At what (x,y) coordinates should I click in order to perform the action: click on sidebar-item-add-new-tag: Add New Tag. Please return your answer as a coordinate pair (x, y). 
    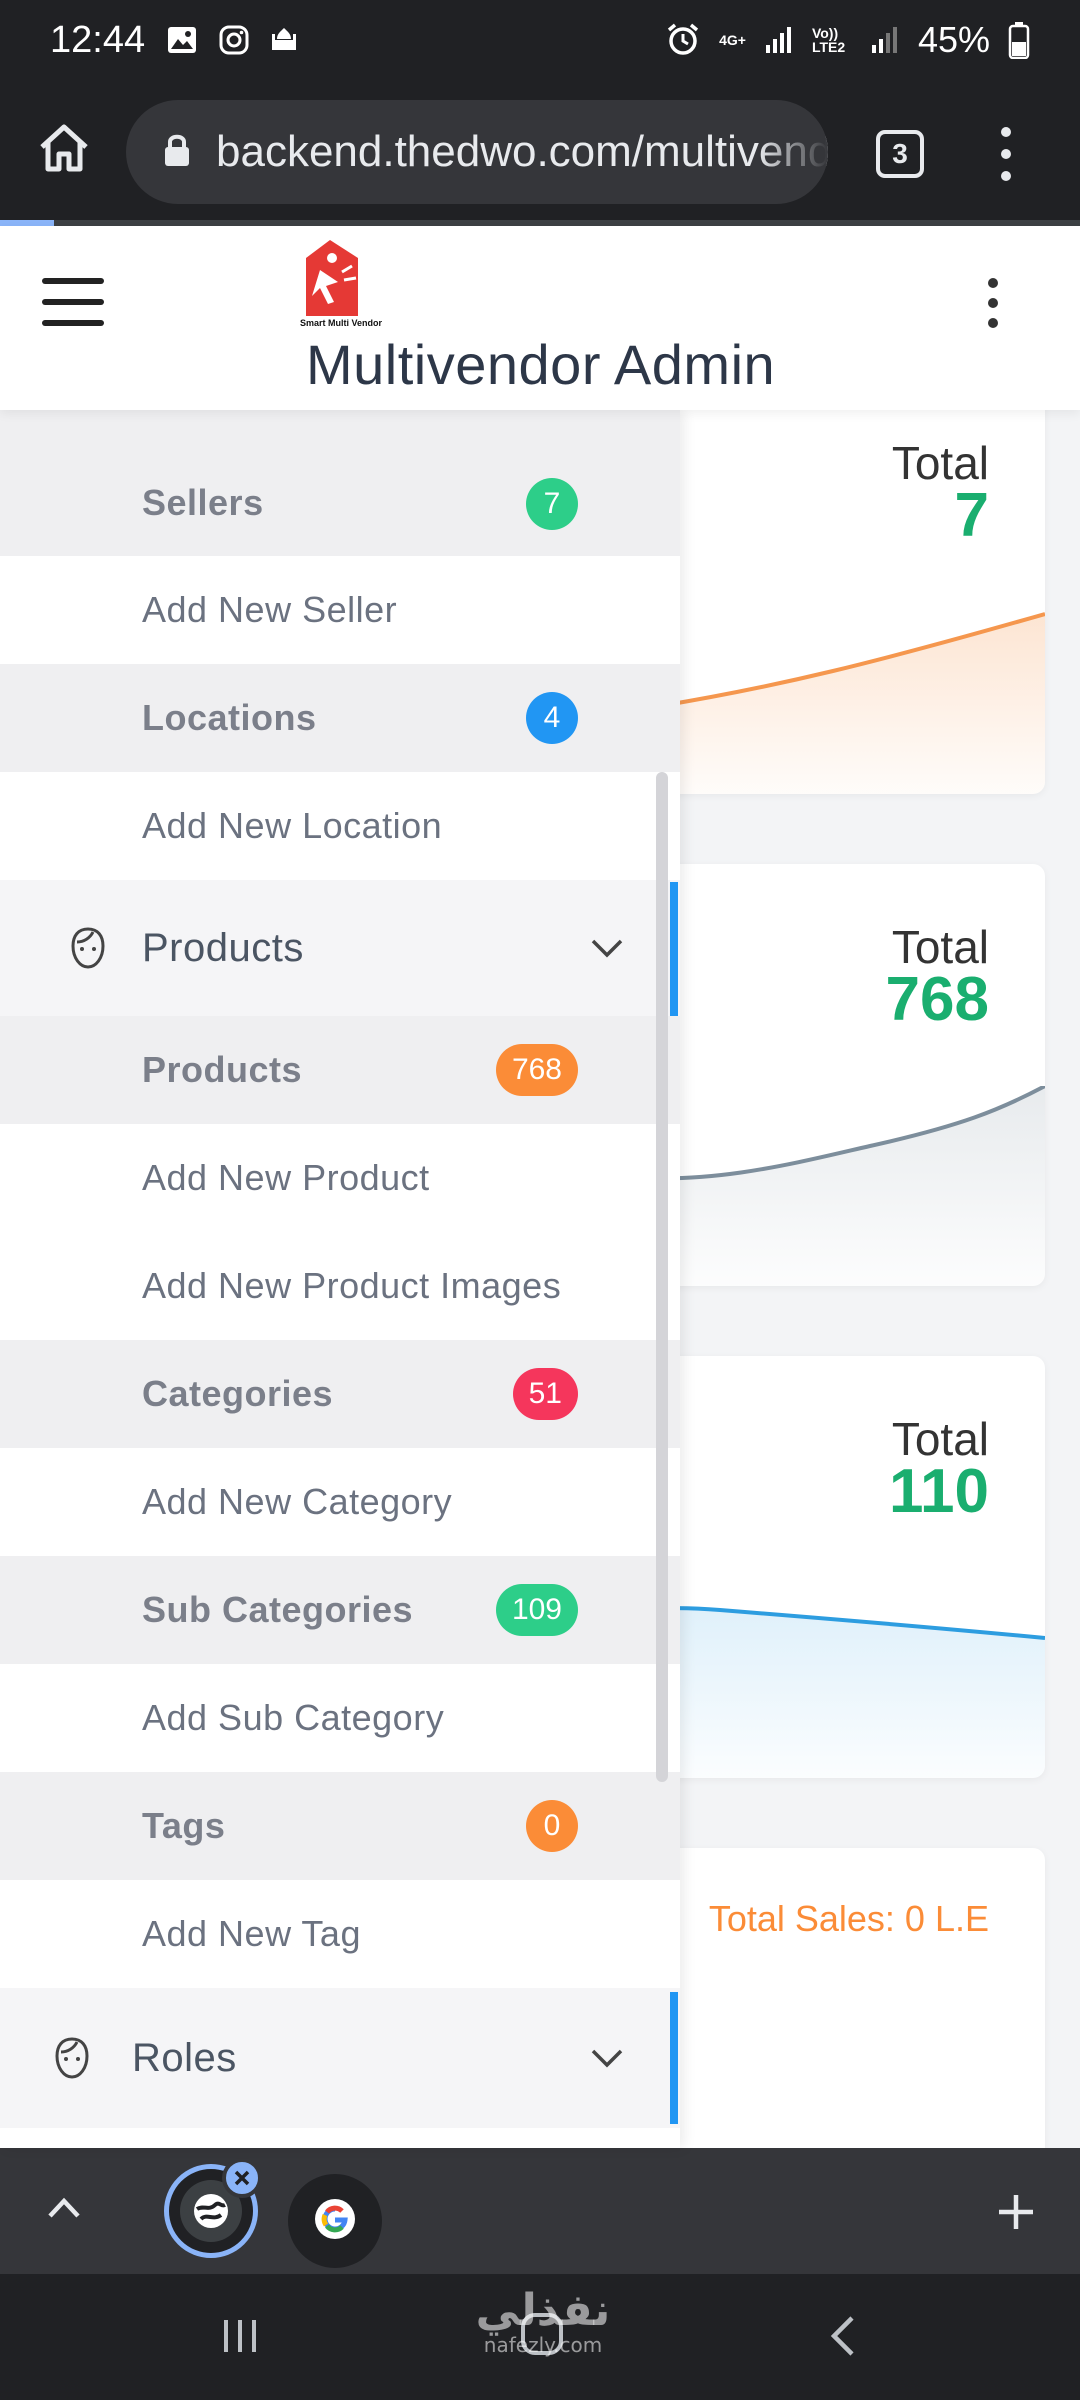
    Looking at the image, I should click on (340, 1934).